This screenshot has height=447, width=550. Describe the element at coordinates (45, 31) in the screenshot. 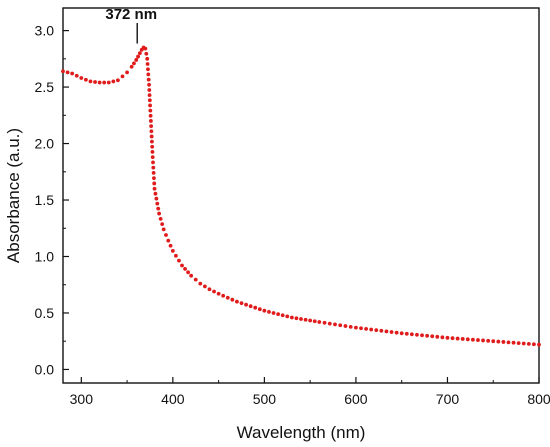

I see `y-tick-label: 3.0` at that location.